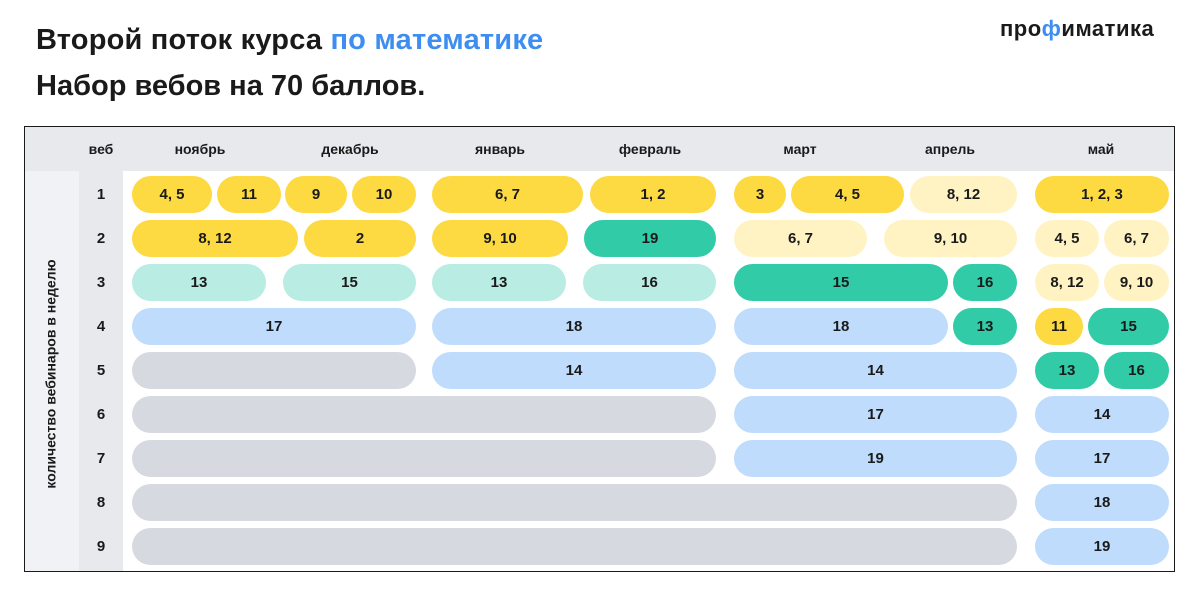 This screenshot has width=1200, height=602. What do you see at coordinates (101, 458) in the screenshot?
I see `row-number: 7` at bounding box center [101, 458].